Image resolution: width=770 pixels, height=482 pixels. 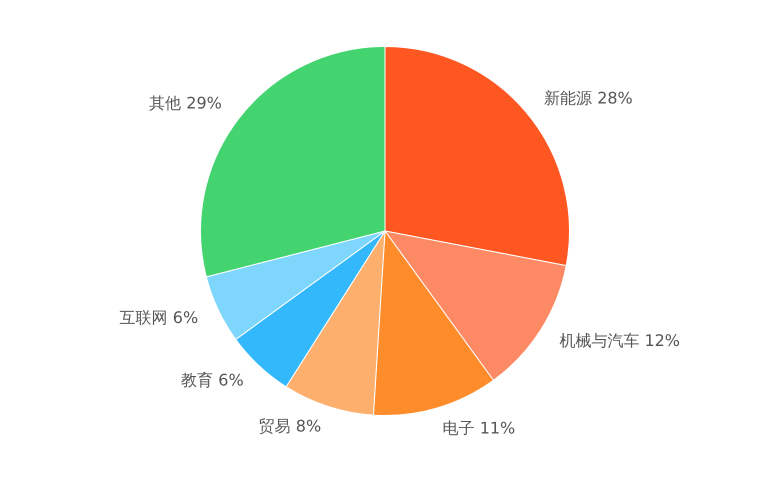 I want to click on slice-label: 新能源 28%, so click(x=588, y=98).